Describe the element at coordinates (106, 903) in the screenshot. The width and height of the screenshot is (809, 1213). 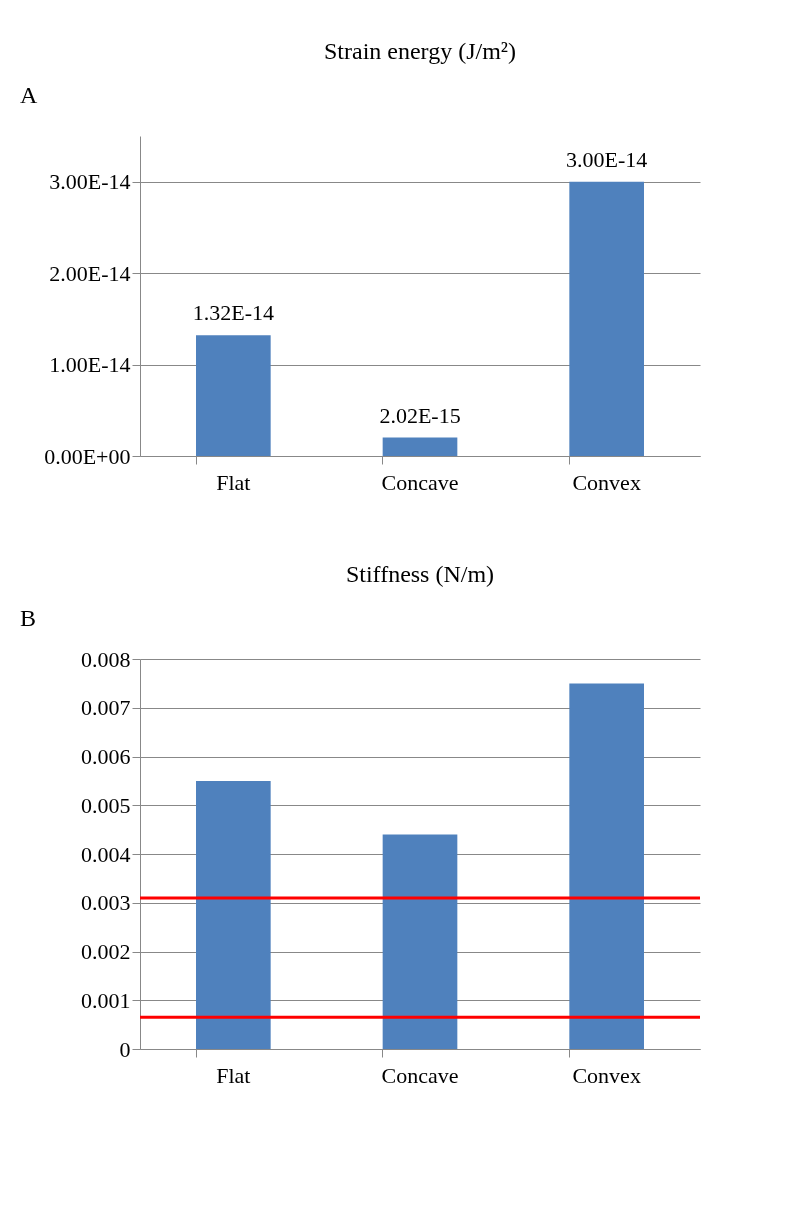
I see `y-tick-label: 0.003` at that location.